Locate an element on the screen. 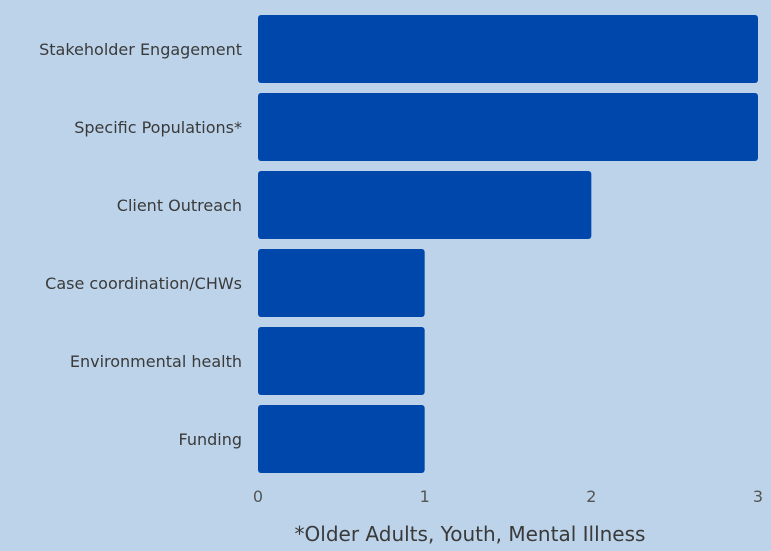 The image size is (771, 551). category-label-5: Funding is located at coordinates (210, 439).